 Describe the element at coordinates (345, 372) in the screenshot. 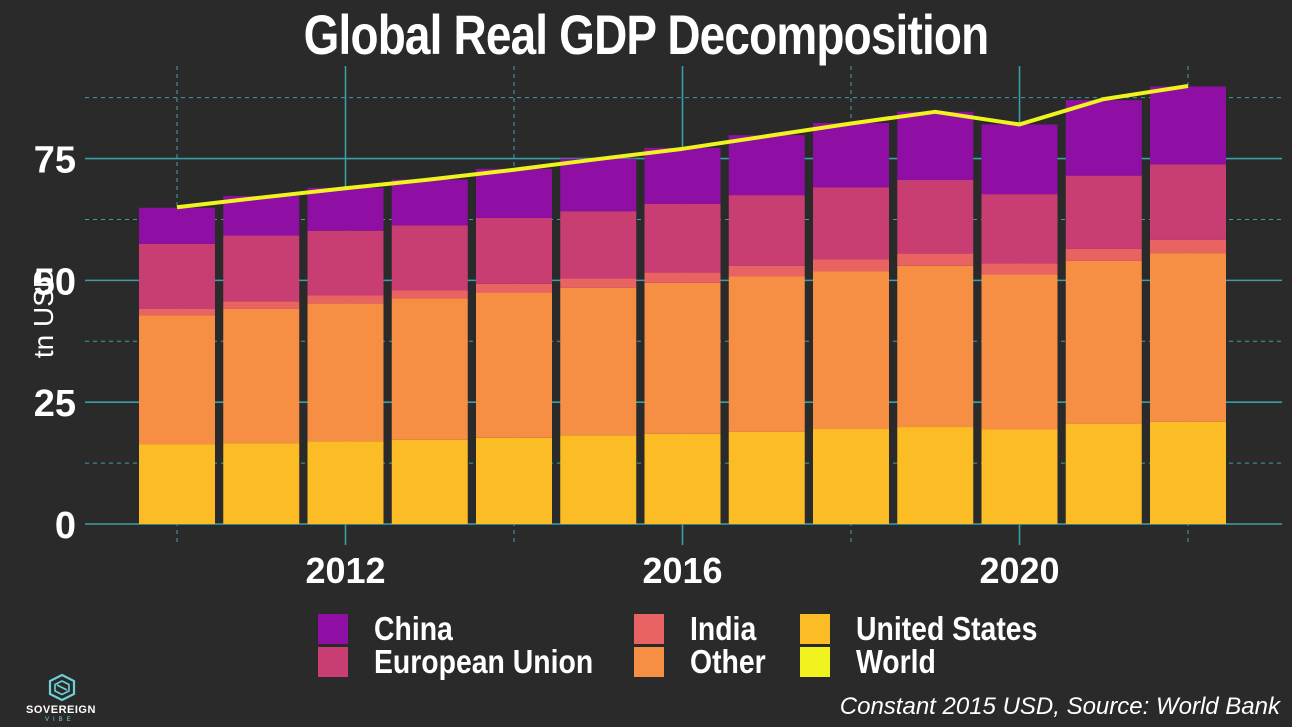

I see `bar-other-2012` at that location.